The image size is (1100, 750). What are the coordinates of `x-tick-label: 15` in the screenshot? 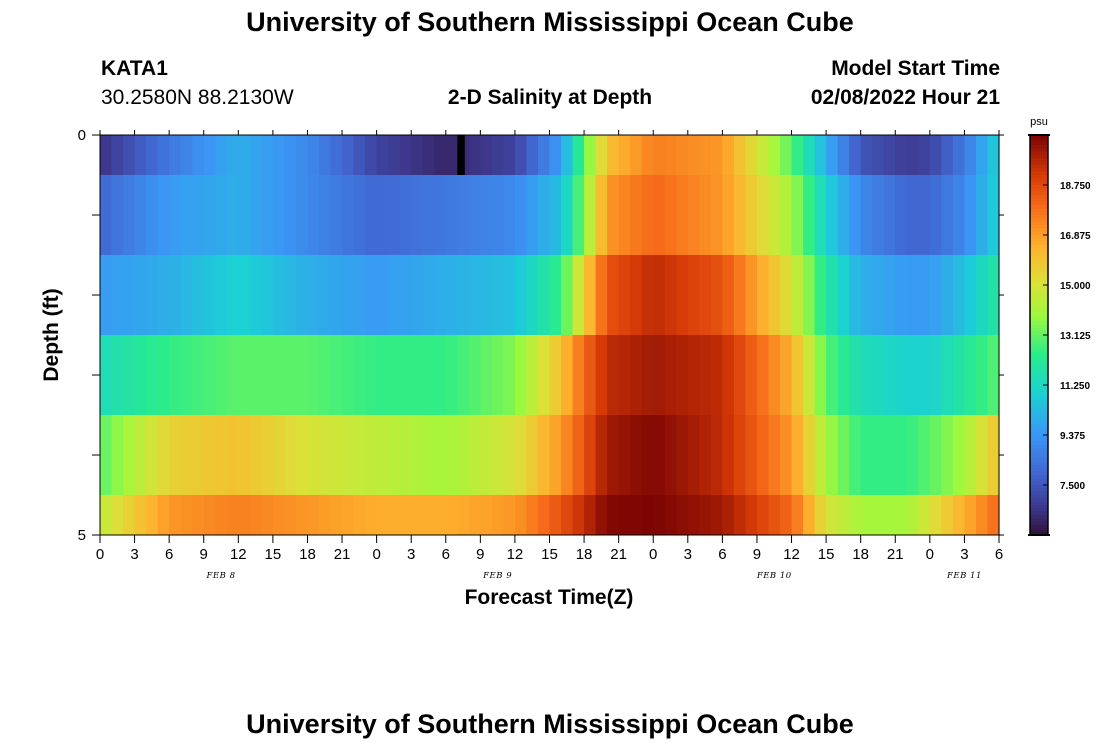 It's located at (826, 554).